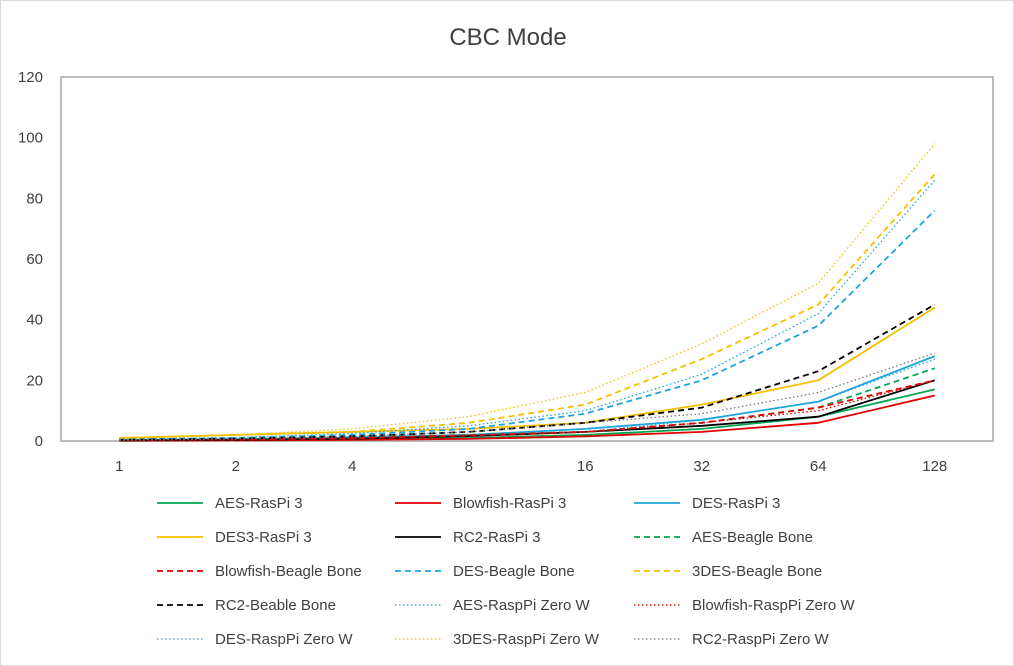 The width and height of the screenshot is (1014, 666). I want to click on x-tick-label: 1, so click(119, 466).